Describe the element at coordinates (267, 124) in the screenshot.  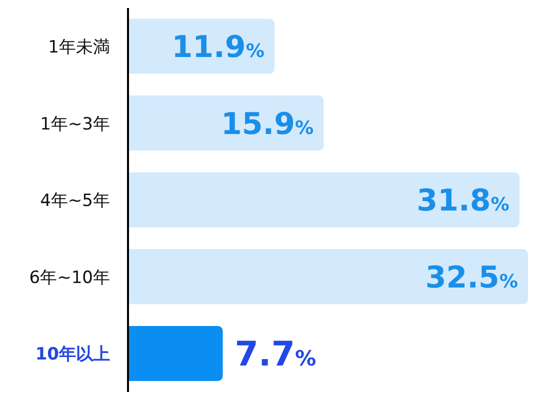
I see `data-label: 15.9%` at that location.